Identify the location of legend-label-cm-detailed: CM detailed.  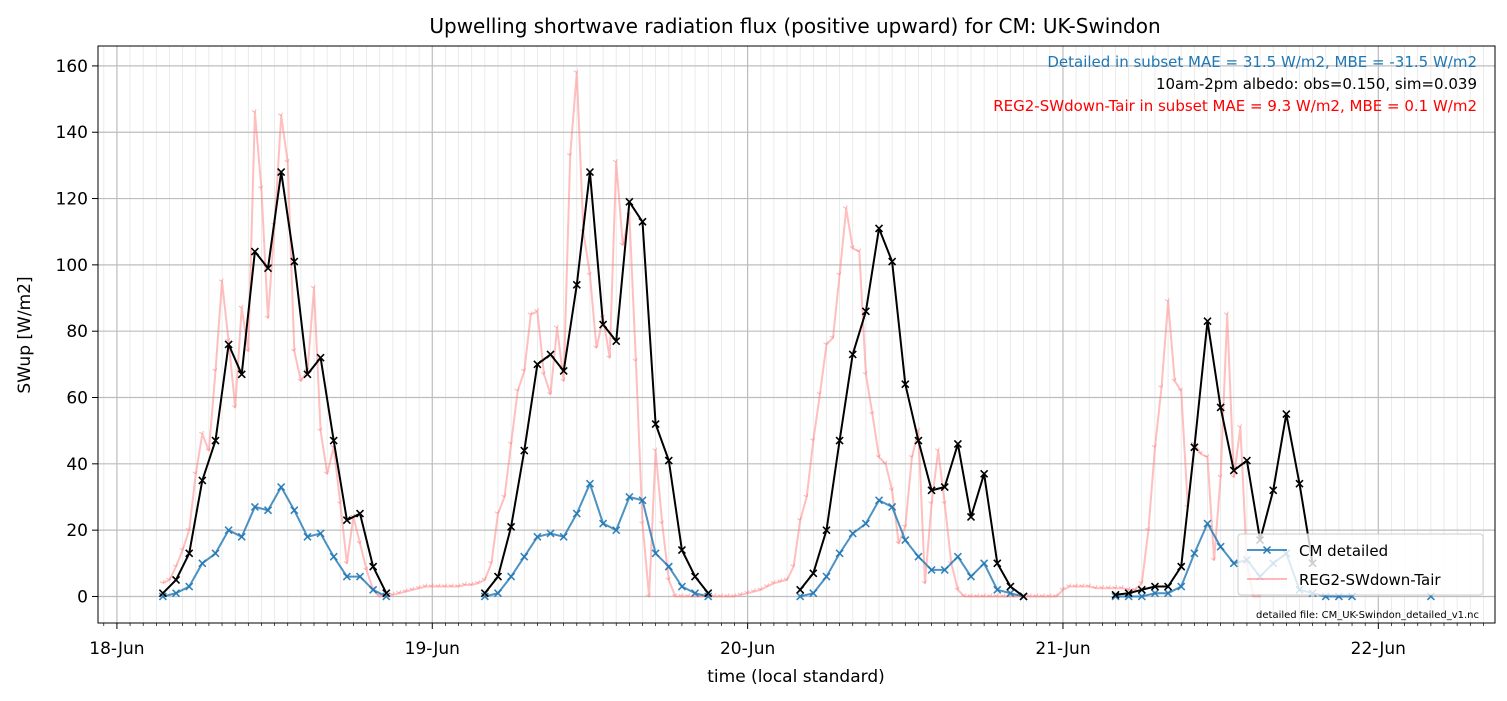
(1343, 551).